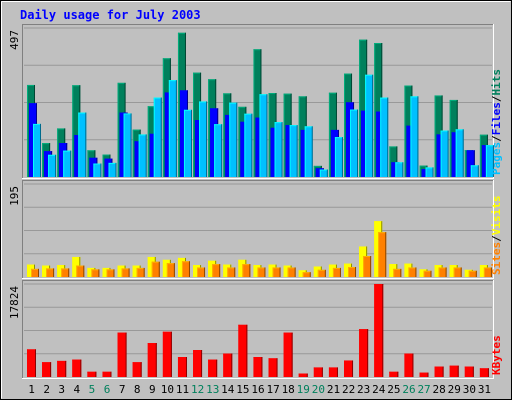  Describe the element at coordinates (92, 389) in the screenshot. I see `x-tick-day-5: 5` at that location.